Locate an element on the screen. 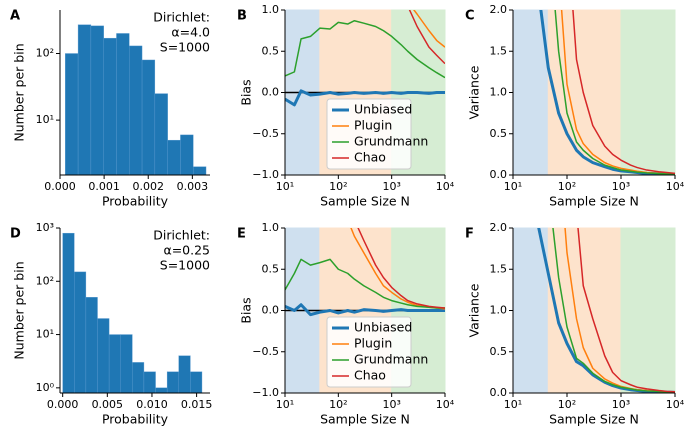 The image size is (694, 430). x-tick-label: 0.015 is located at coordinates (197, 404).